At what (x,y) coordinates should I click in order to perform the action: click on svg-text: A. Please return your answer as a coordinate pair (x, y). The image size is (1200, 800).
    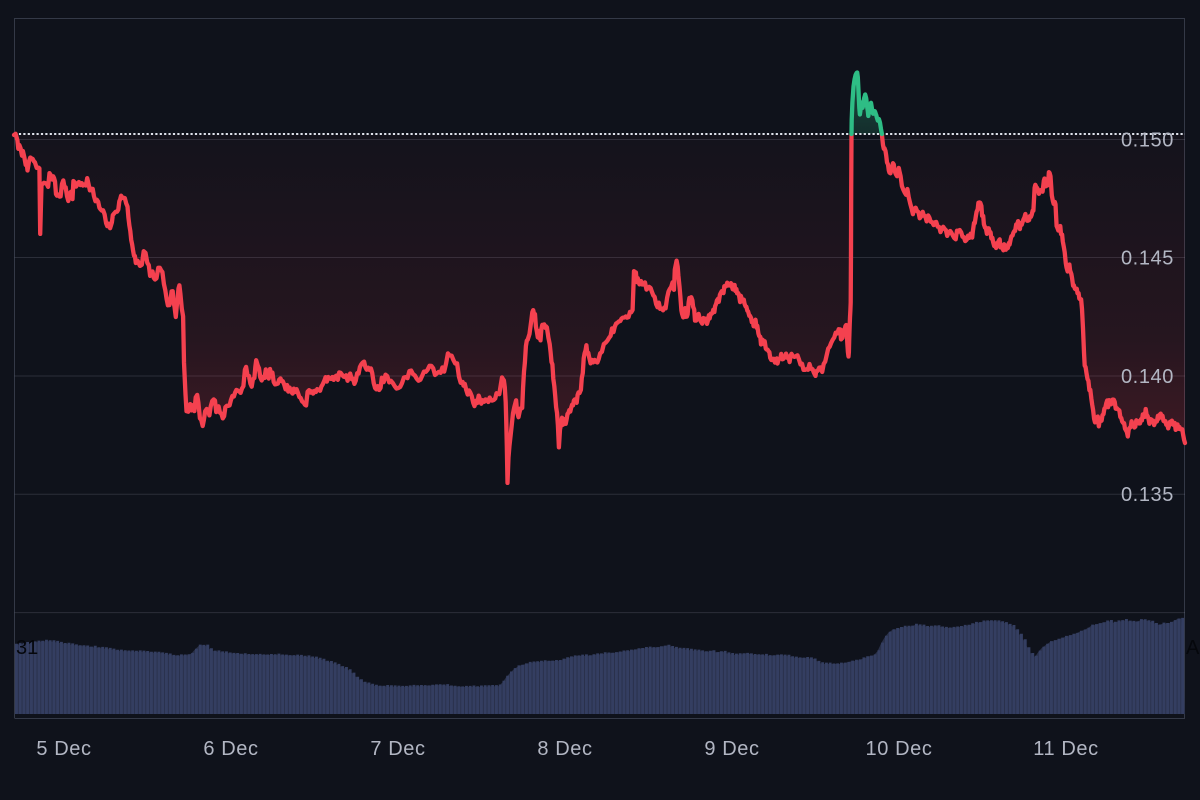
    Looking at the image, I should click on (1193, 648).